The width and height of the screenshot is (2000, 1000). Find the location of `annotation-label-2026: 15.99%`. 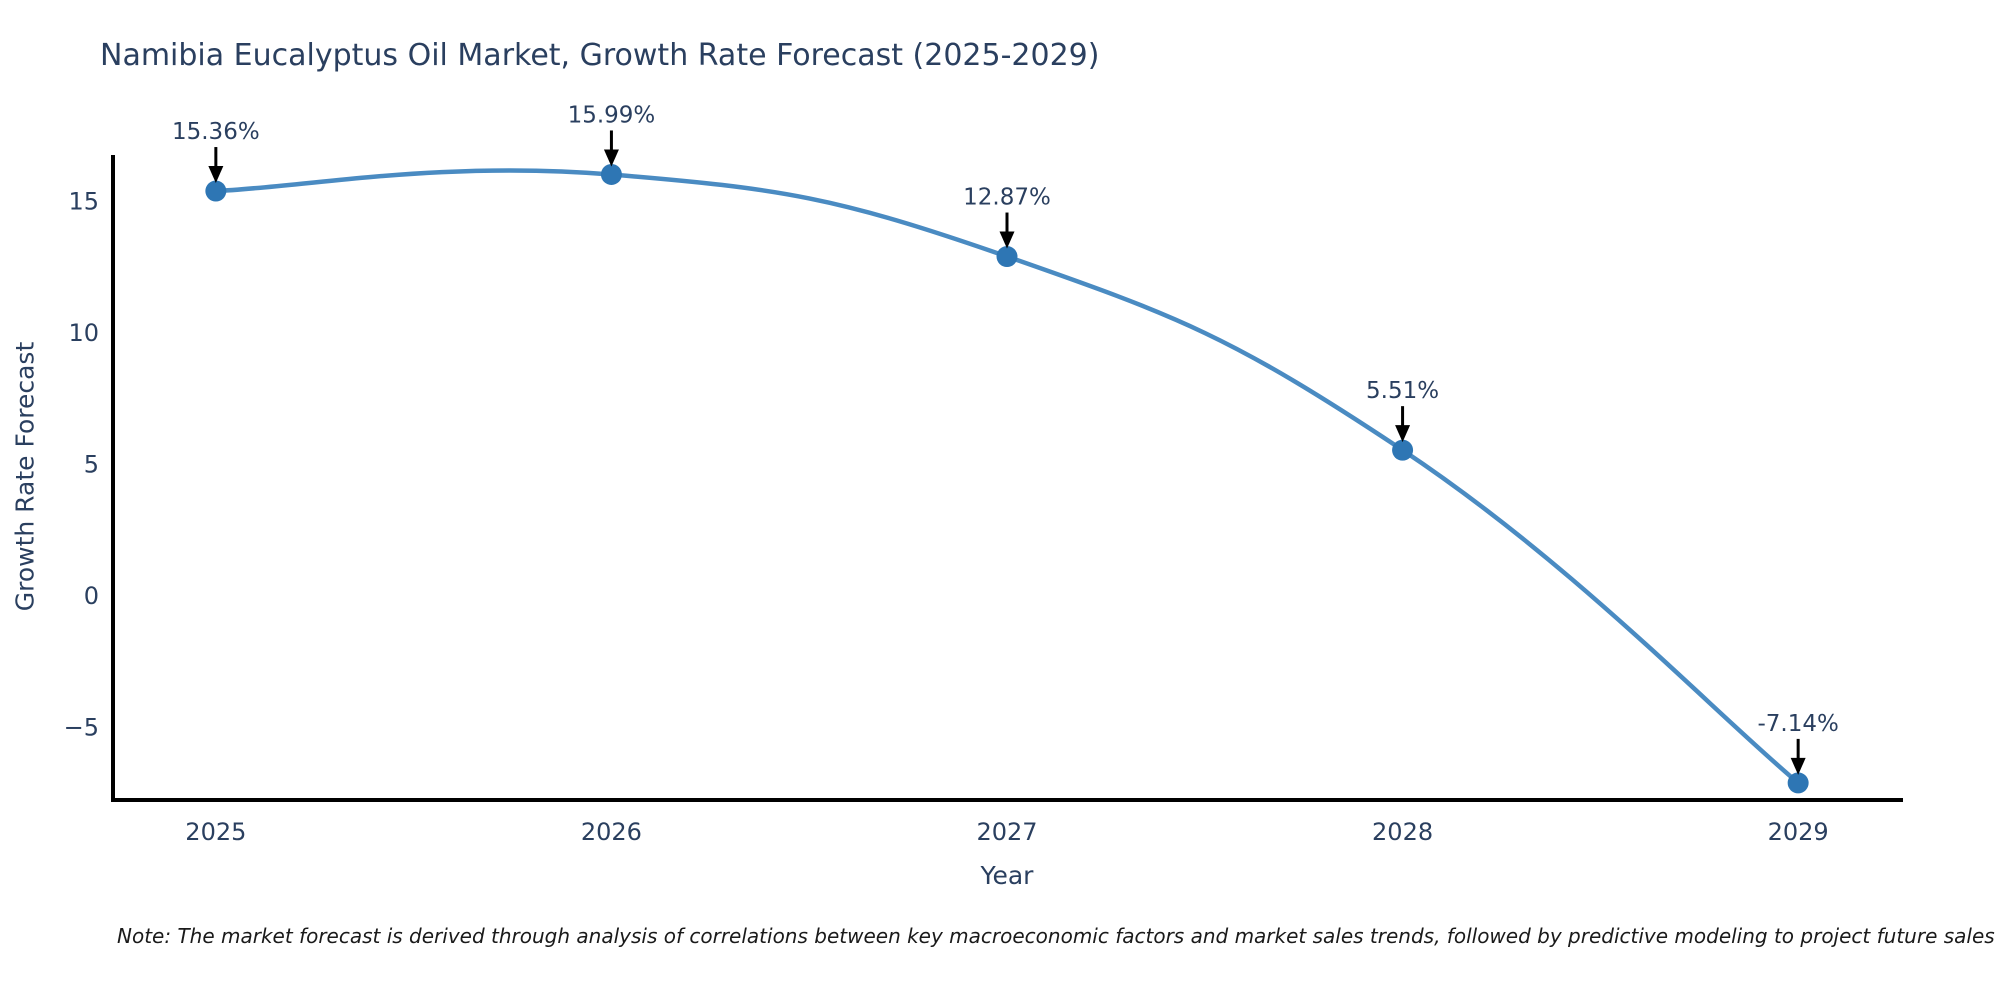

annotation-label-2026: 15.99% is located at coordinates (612, 115).